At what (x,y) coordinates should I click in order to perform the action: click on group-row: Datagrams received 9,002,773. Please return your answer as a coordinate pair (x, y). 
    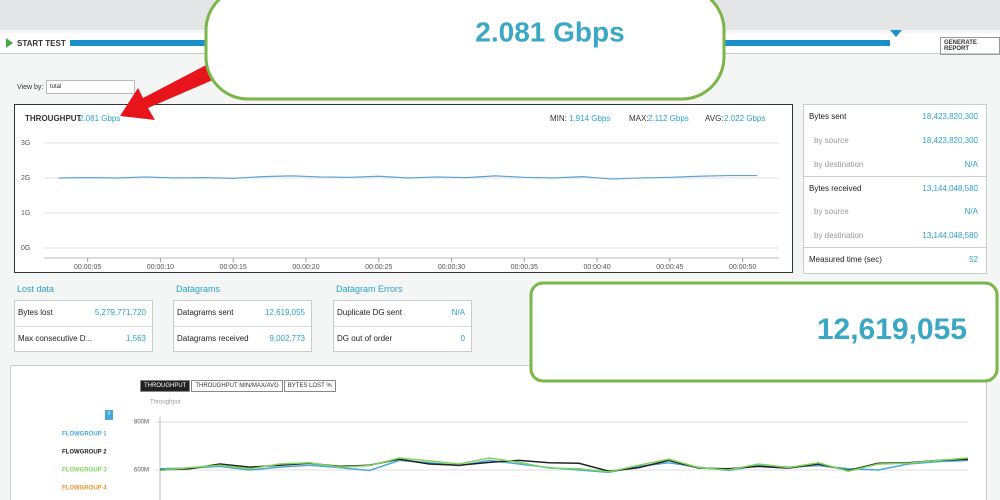
    Looking at the image, I should click on (242, 338).